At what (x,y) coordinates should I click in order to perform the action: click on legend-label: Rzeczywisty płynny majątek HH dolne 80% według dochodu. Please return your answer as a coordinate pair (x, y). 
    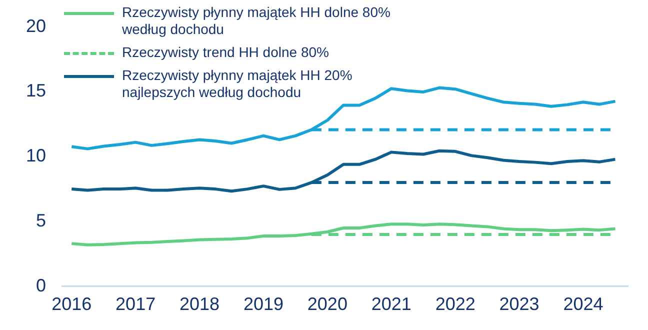
    Looking at the image, I should click on (257, 21).